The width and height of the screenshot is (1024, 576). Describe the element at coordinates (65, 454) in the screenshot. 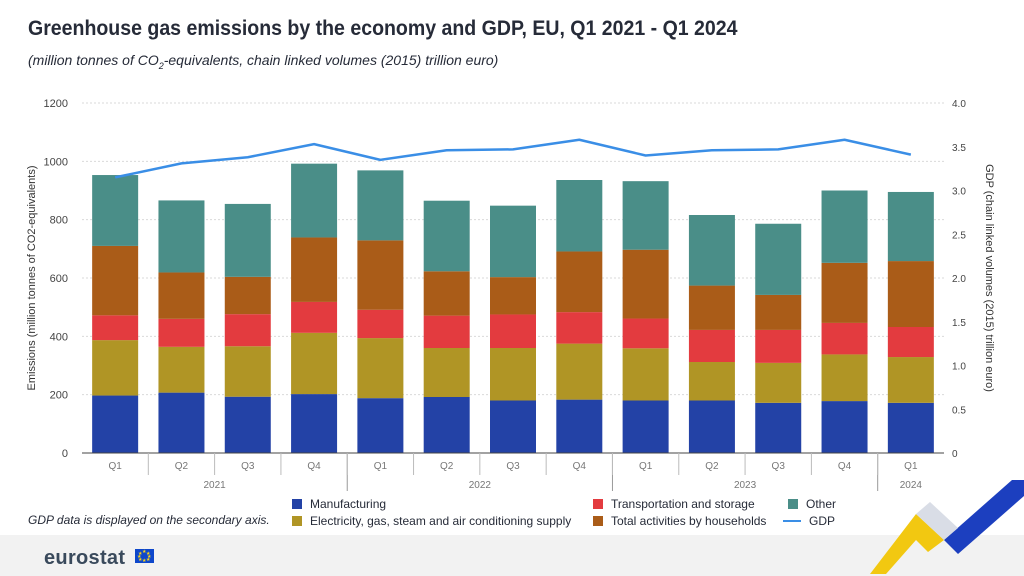

I see `y-tick-label: 0` at that location.